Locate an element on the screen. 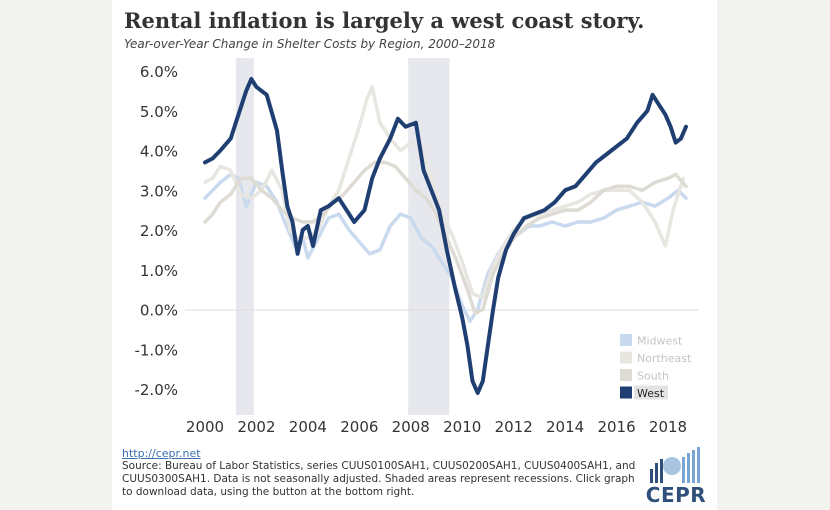 The image size is (830, 510). x-tick-label: 2006 is located at coordinates (359, 427).